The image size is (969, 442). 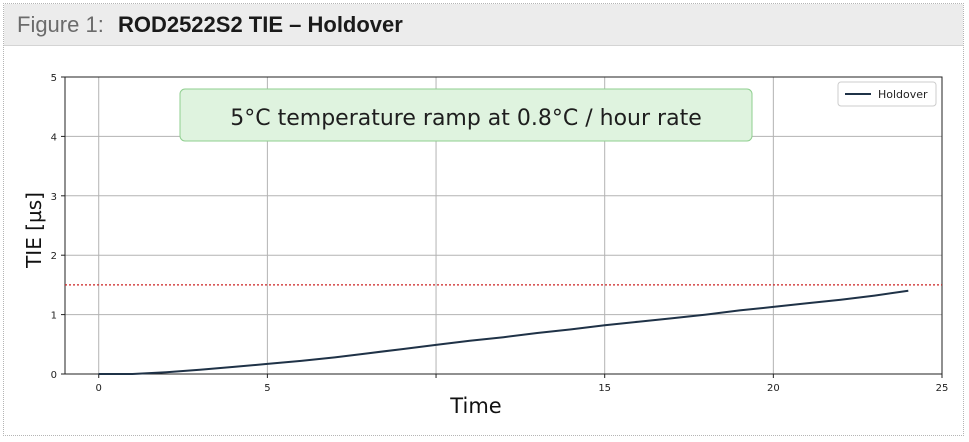 I want to click on legend: Holdover, so click(x=887, y=94).